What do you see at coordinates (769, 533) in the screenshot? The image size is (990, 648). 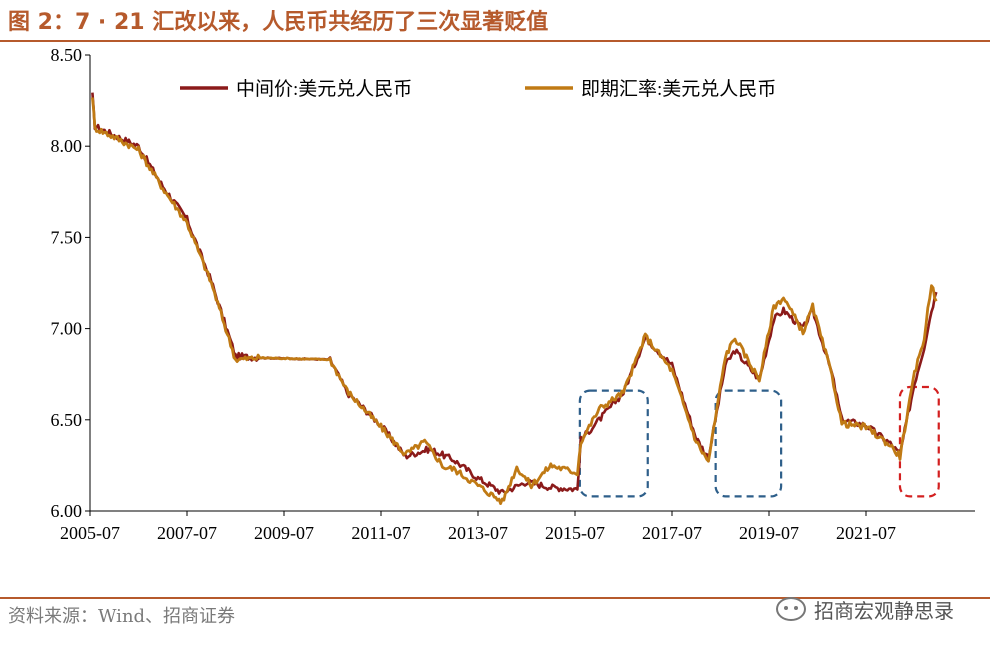 I see `x-tick-label: 2019-07` at bounding box center [769, 533].